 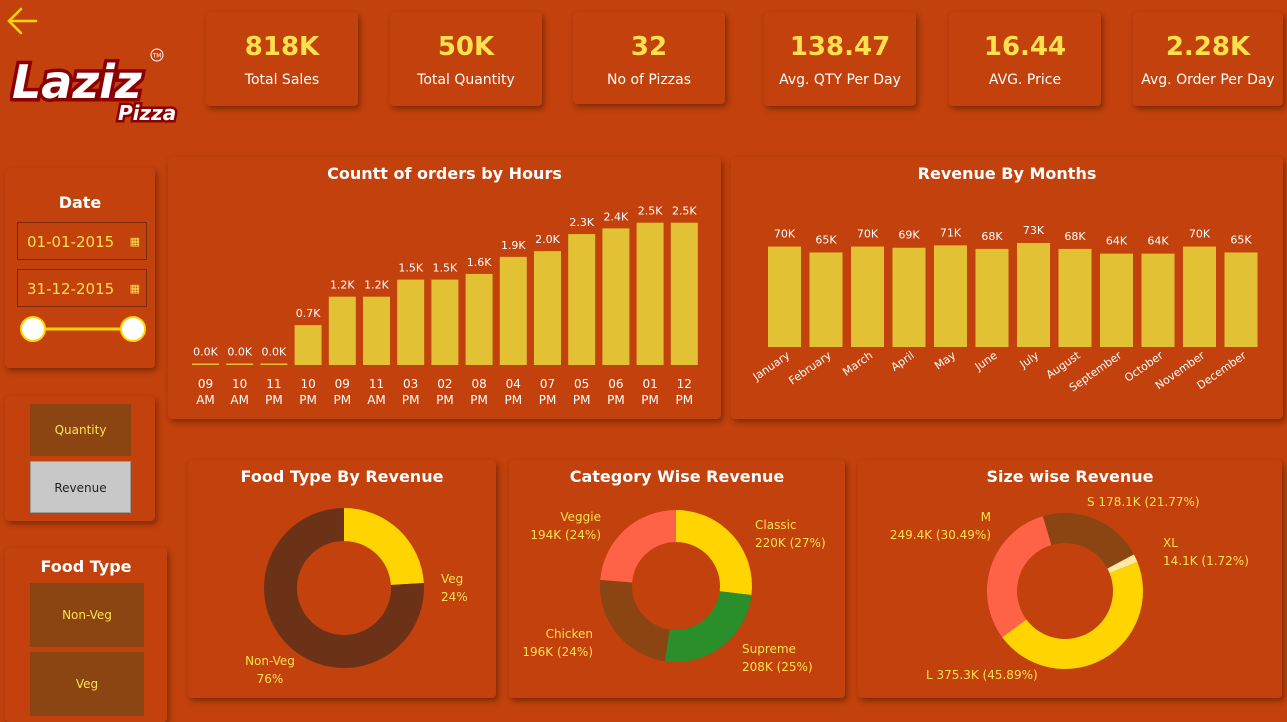 I want to click on hour-tick-label: 03, so click(x=410, y=384).